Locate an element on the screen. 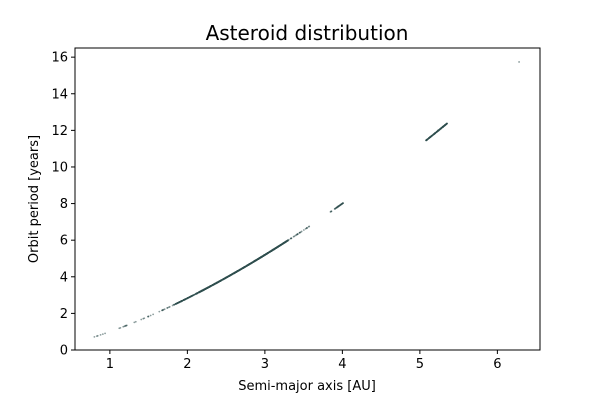  y-tick-label: 6 is located at coordinates (64, 241).